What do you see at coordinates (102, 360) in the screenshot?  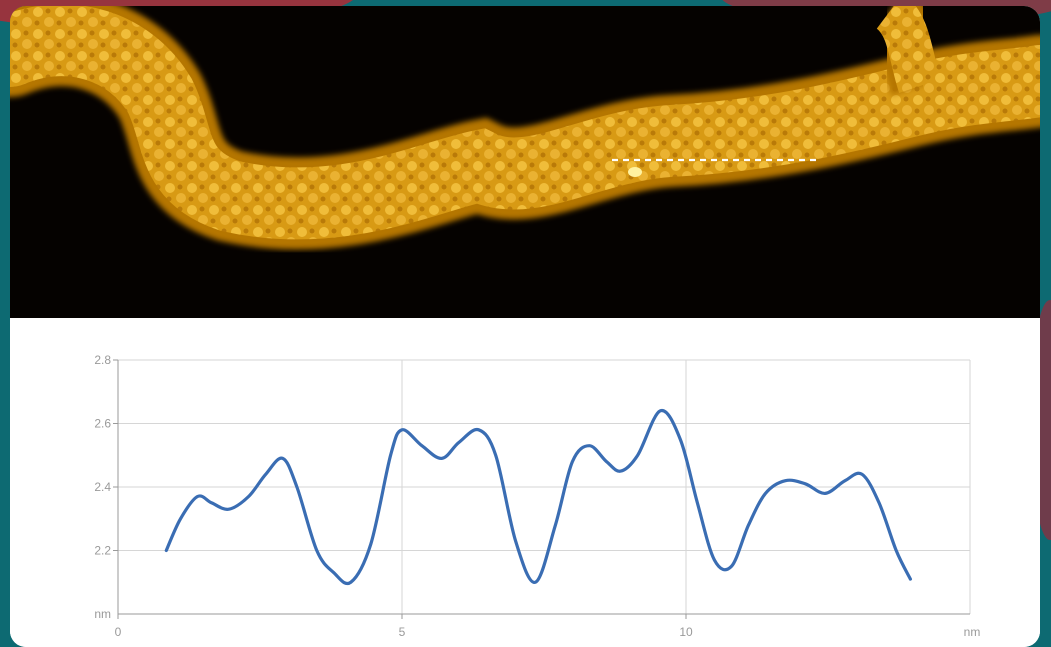 I see `y-tick-label: 2.8` at bounding box center [102, 360].